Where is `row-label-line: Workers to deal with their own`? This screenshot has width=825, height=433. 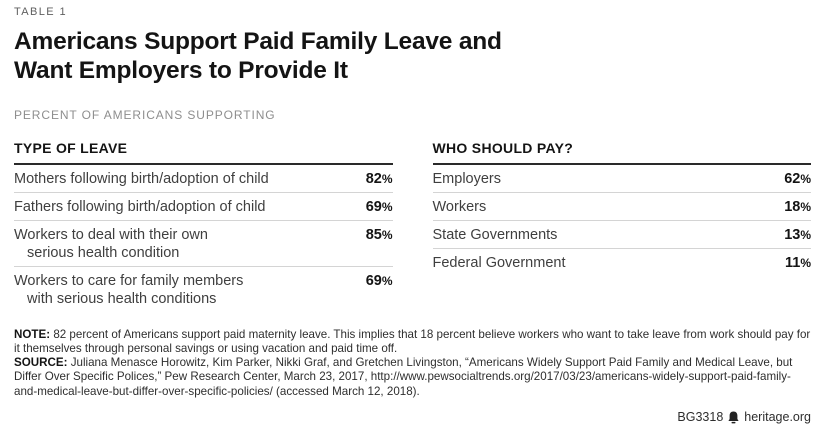 row-label-line: Workers to deal with their own is located at coordinates (111, 234).